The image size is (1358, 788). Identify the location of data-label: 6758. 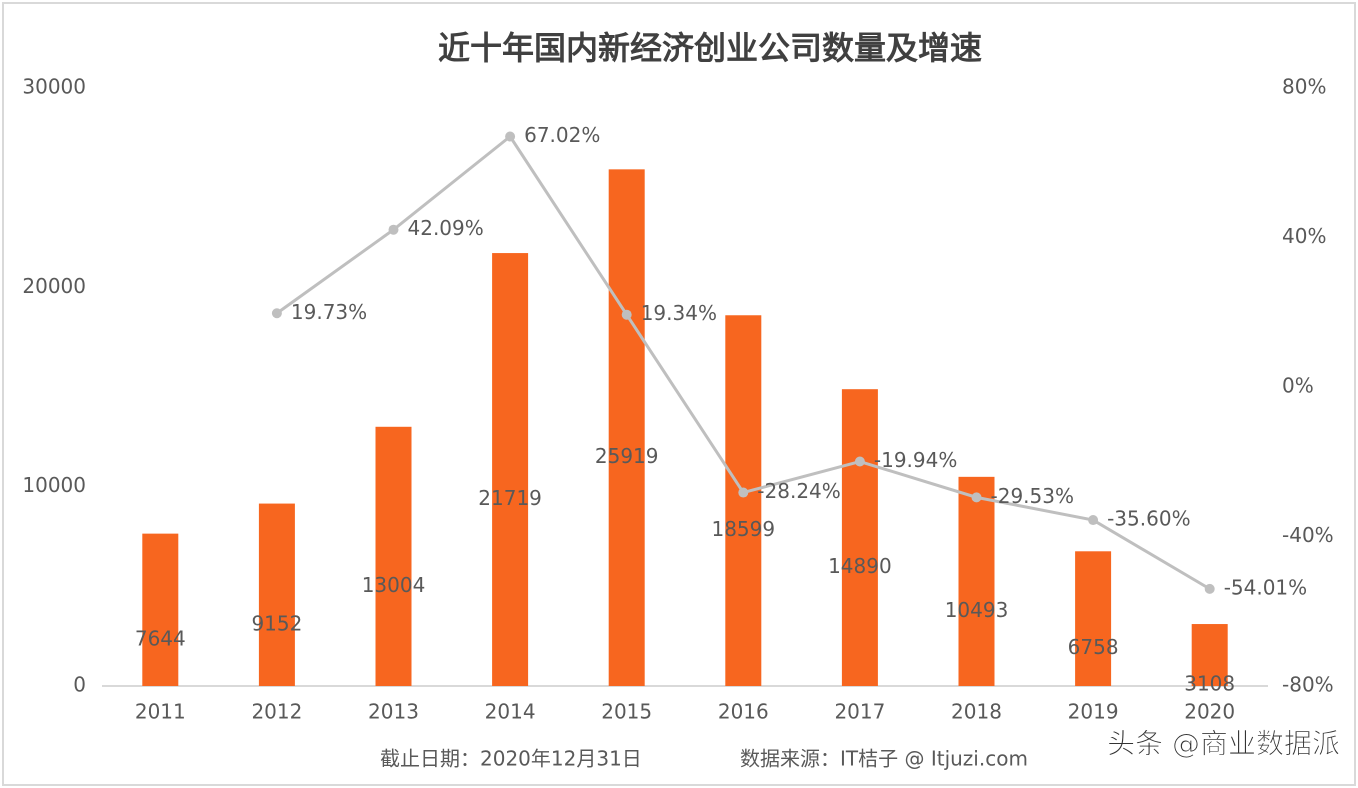
(1093, 647).